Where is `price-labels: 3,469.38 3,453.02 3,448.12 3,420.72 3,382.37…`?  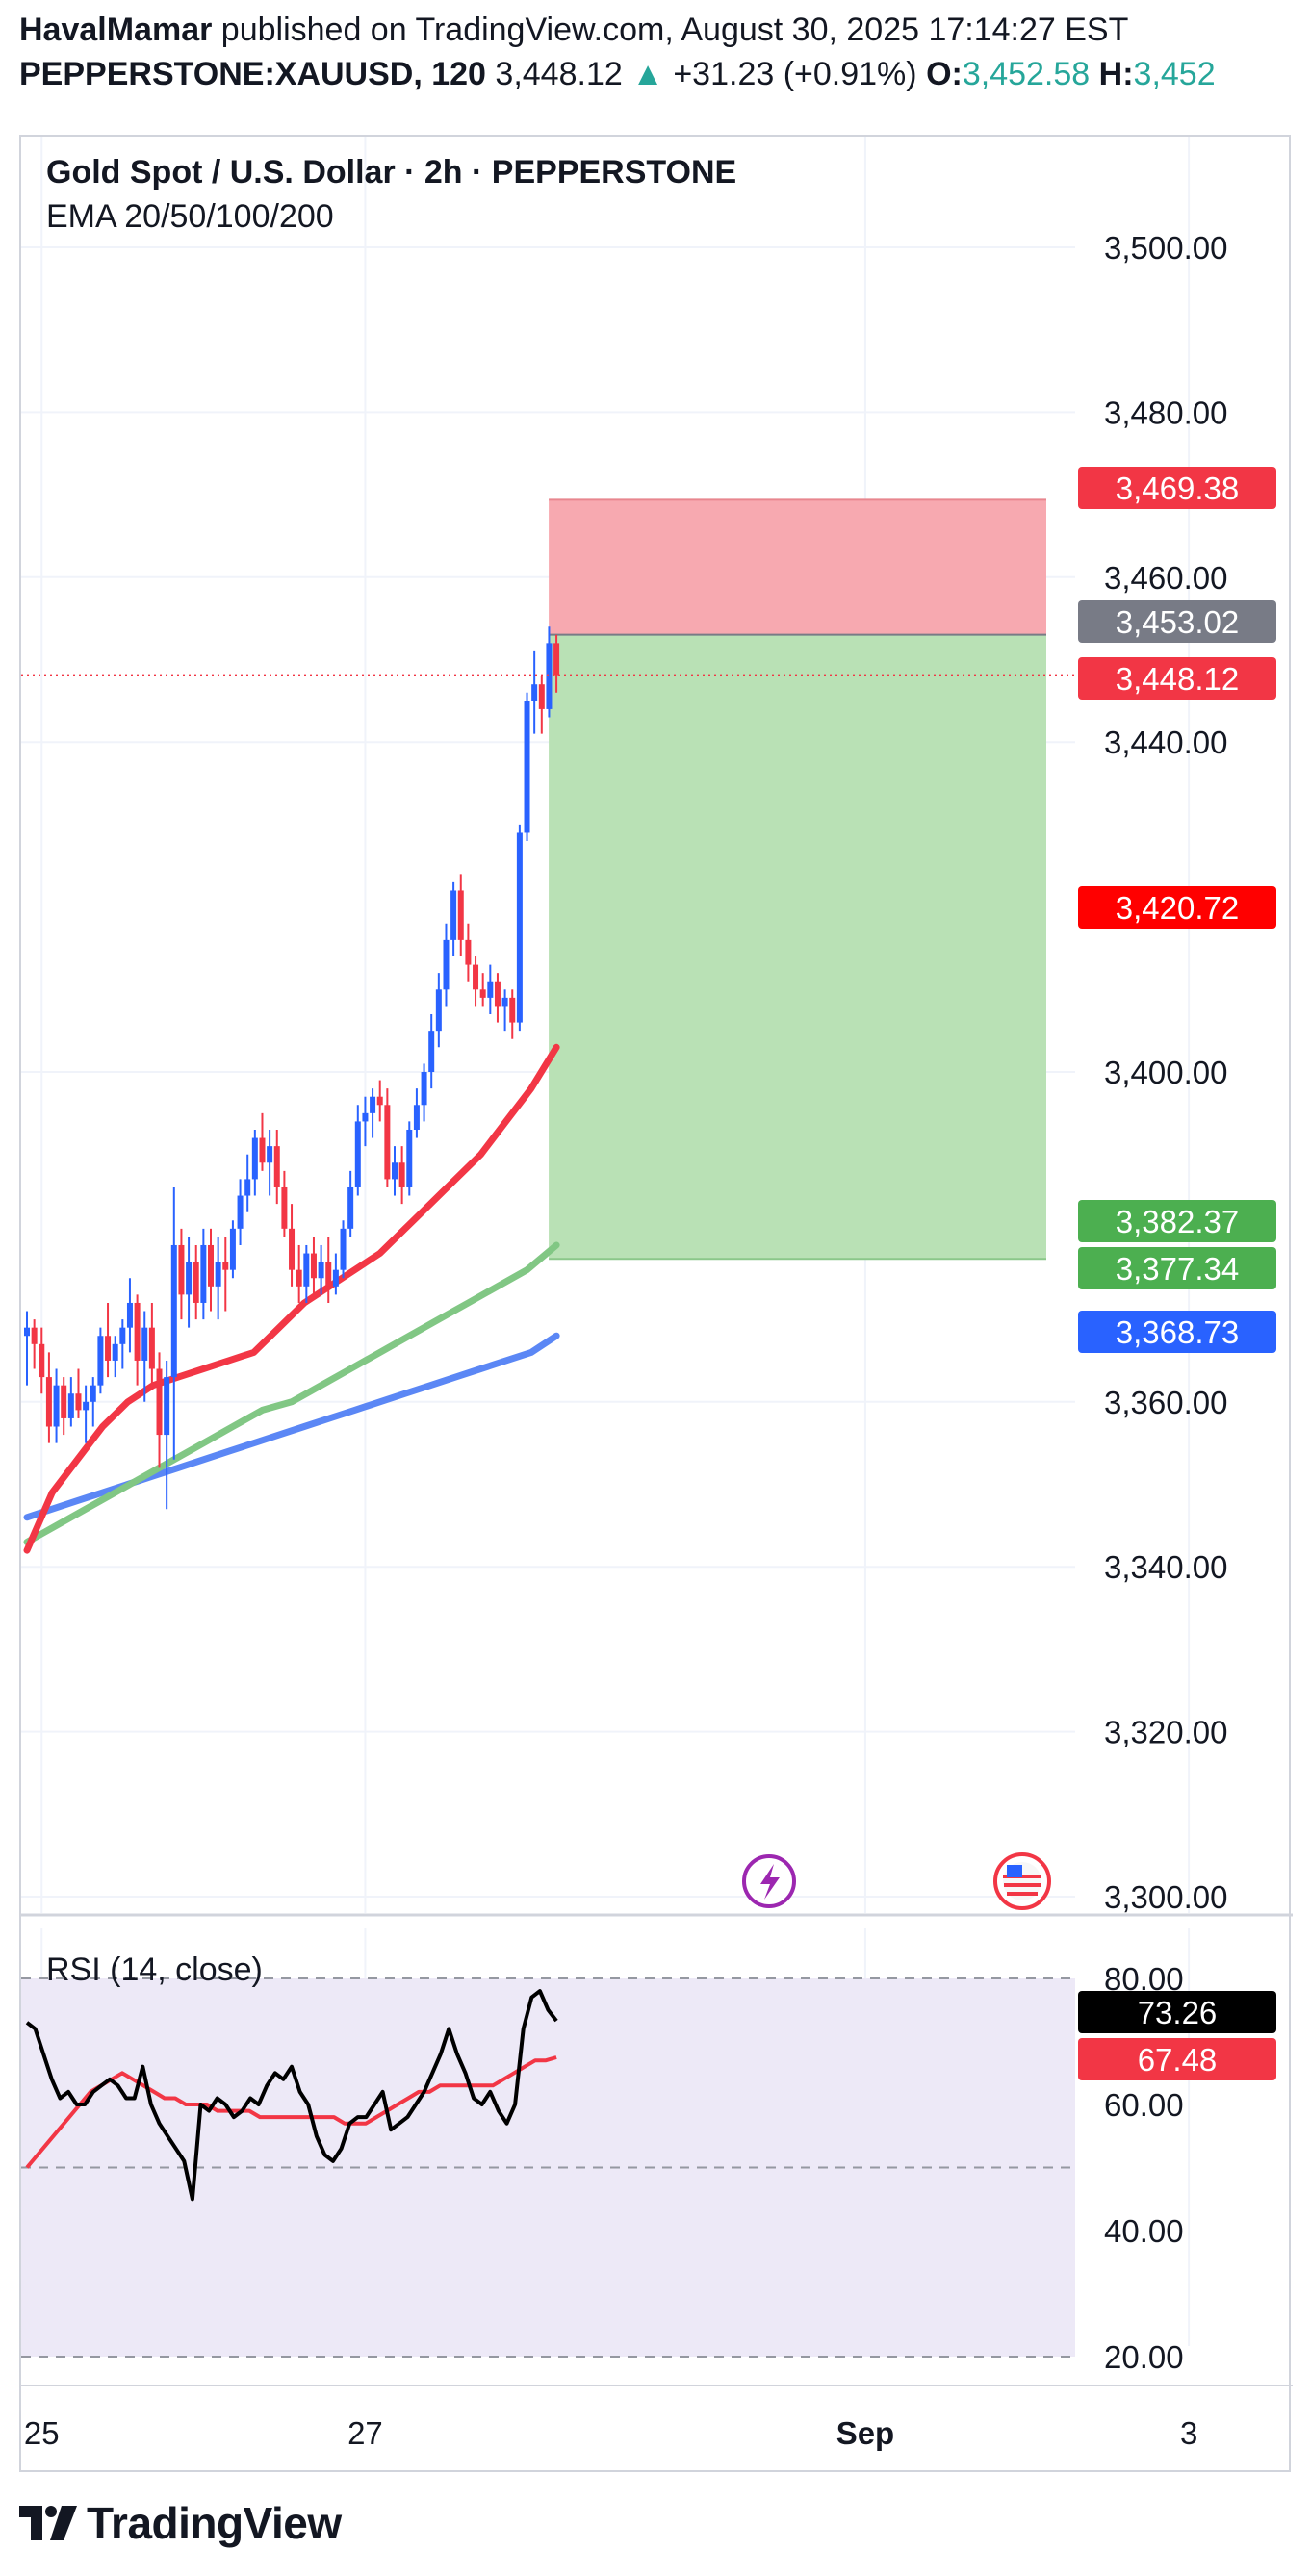
price-labels: 3,469.38 3,453.02 3,448.12 3,420.72 3,382.37… is located at coordinates (1177, 1273).